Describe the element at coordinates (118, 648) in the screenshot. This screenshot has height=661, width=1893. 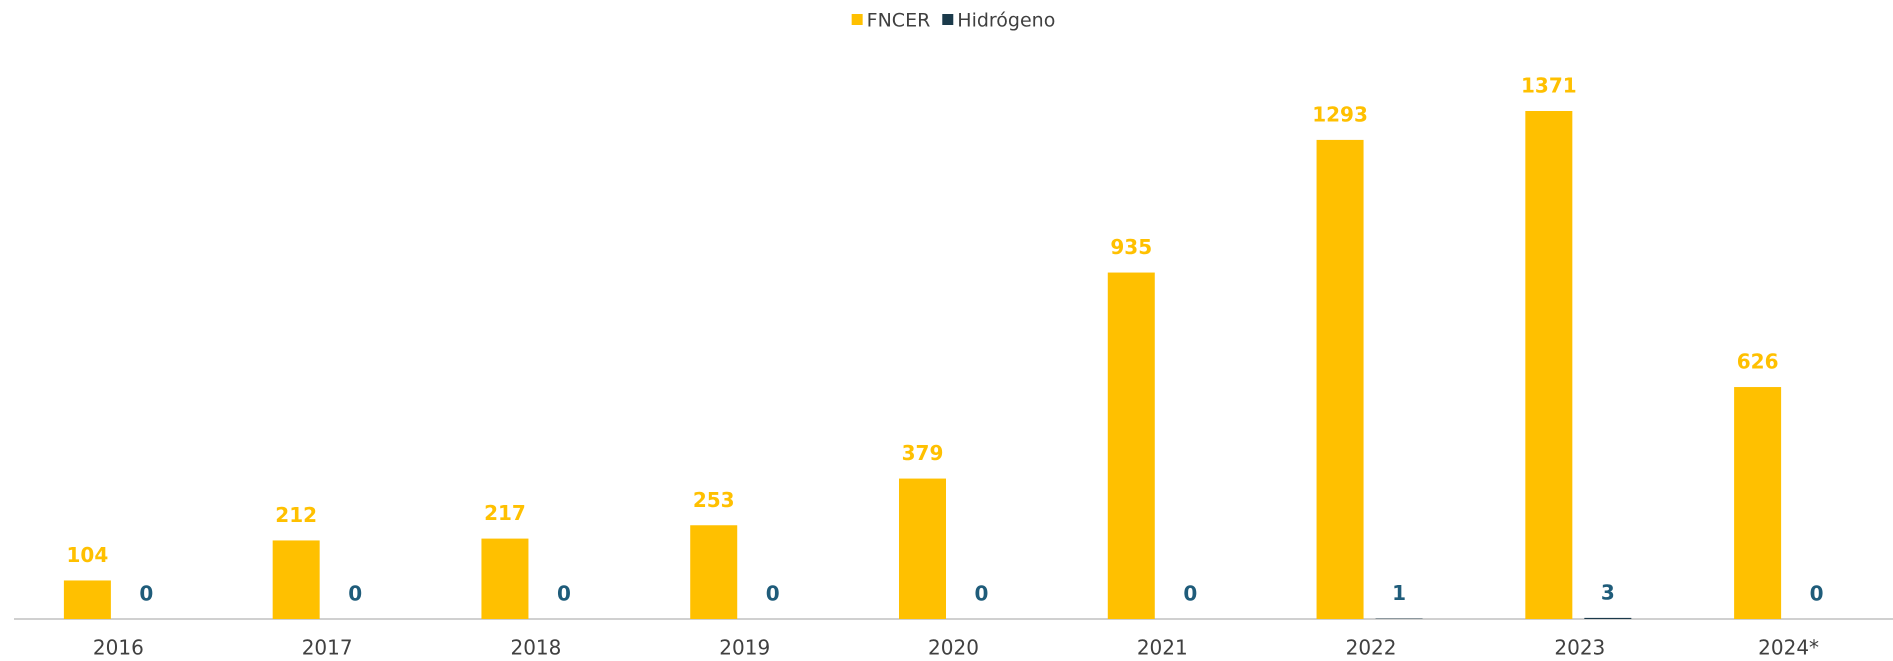
I see `x-tick-label: 2016` at that location.